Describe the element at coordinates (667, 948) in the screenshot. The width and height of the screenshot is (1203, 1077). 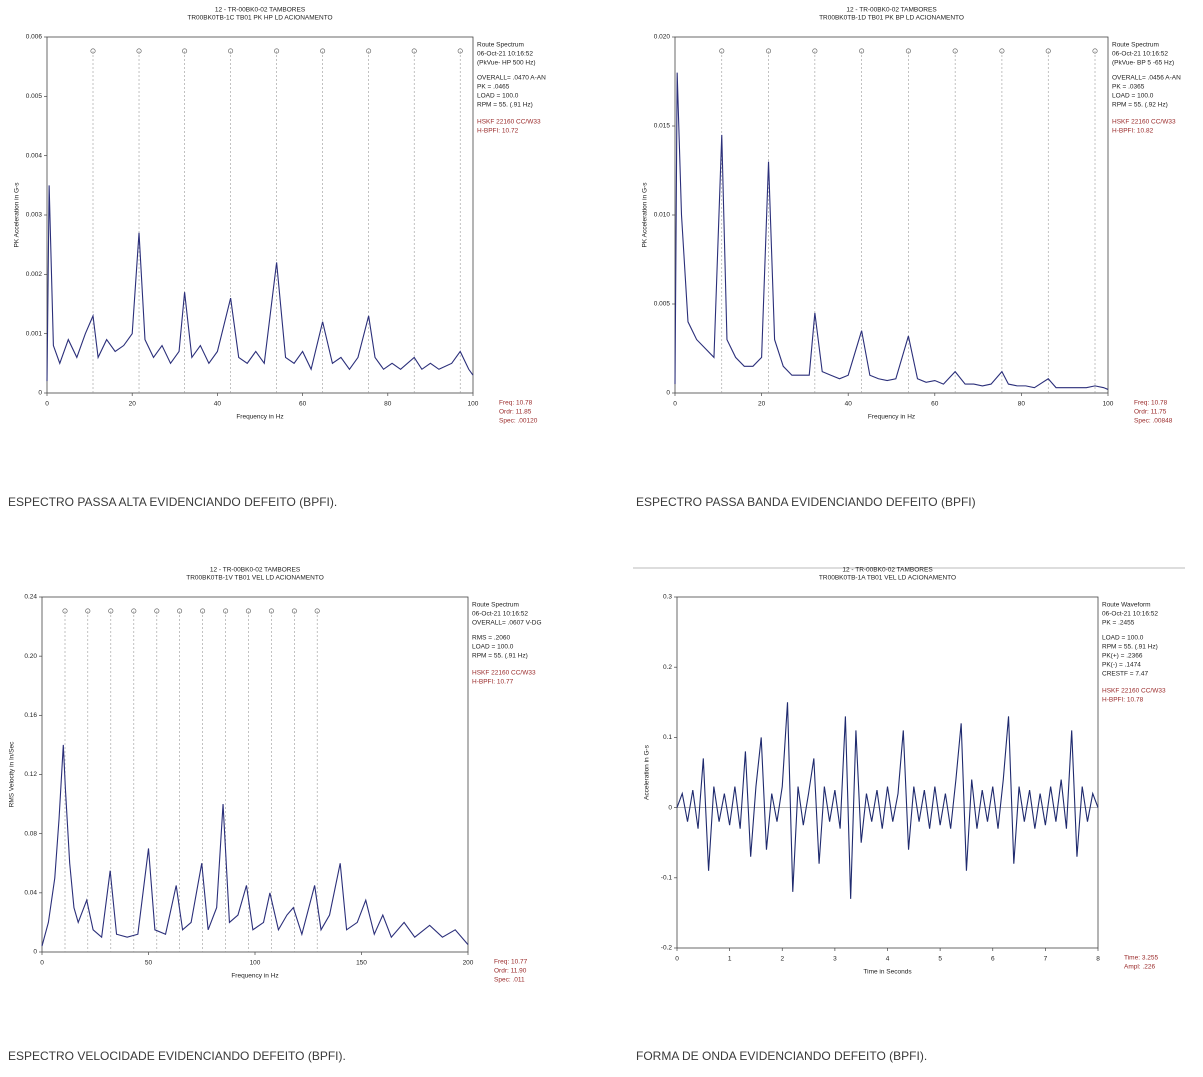
I see `y-tick-label: -0.2` at that location.